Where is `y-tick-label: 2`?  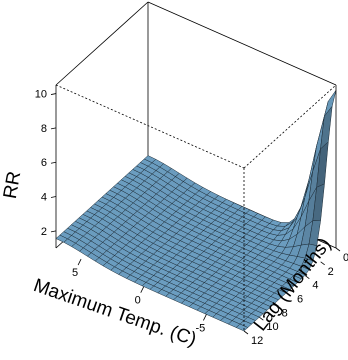
y-tick-label: 2 is located at coordinates (331, 272).